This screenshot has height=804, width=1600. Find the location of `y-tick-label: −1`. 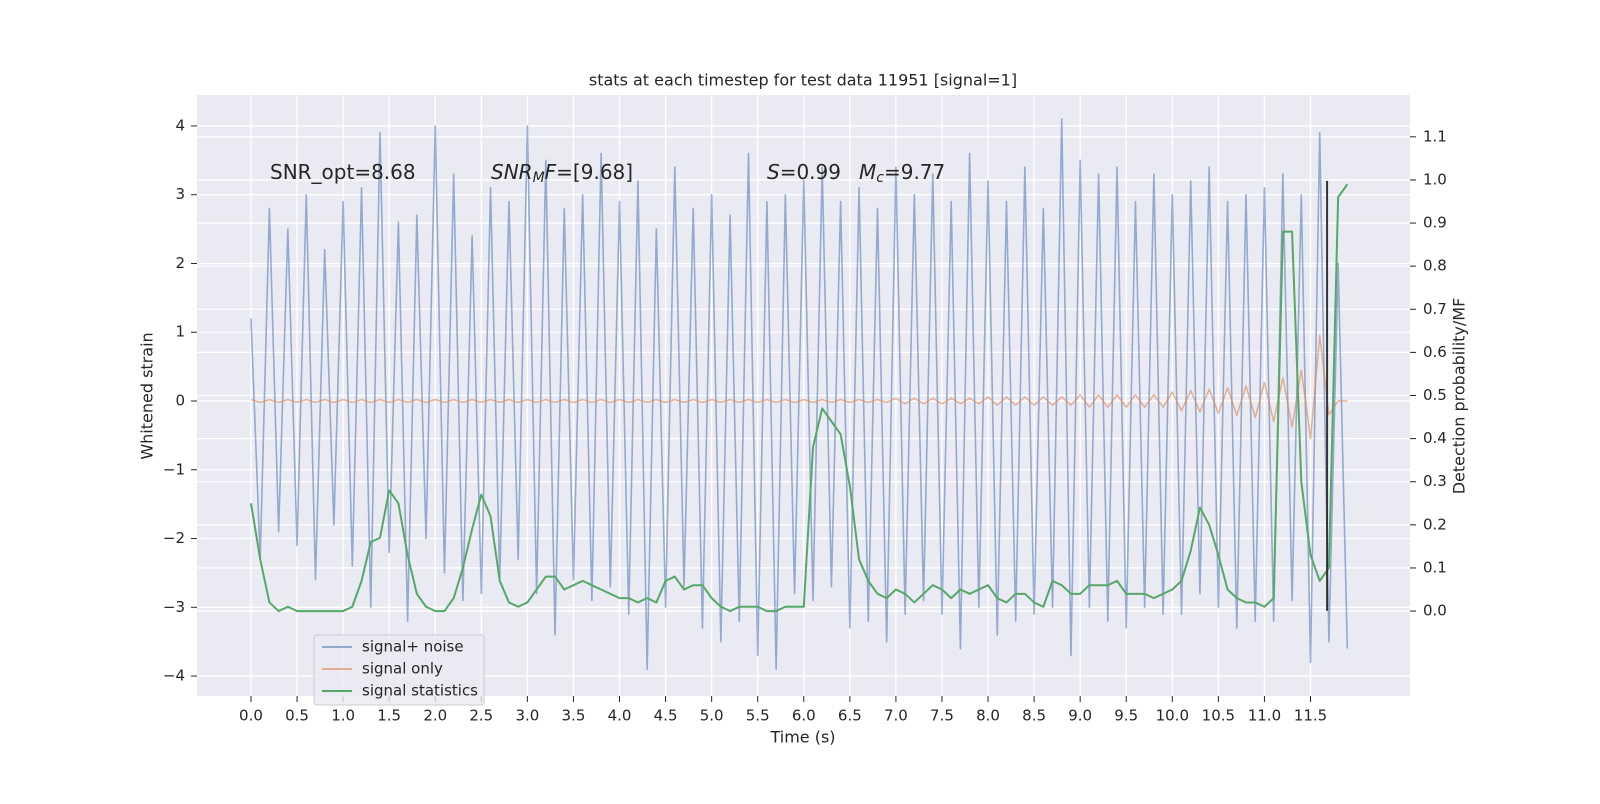

y-tick-label: −1 is located at coordinates (174, 469).